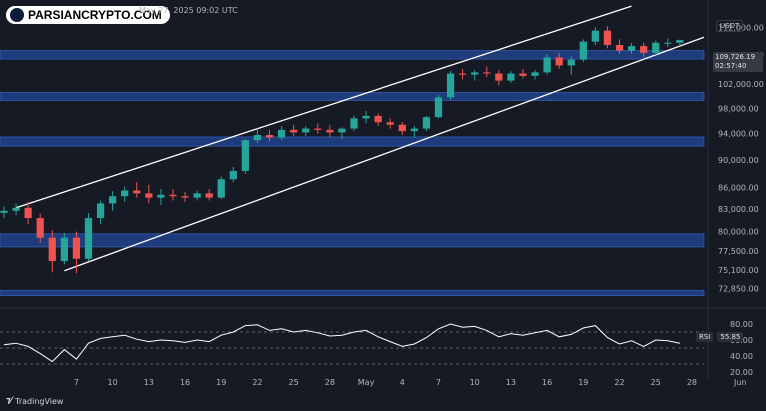  I want to click on tradingview-logo-icon: ⁊⁄, so click(9, 401).